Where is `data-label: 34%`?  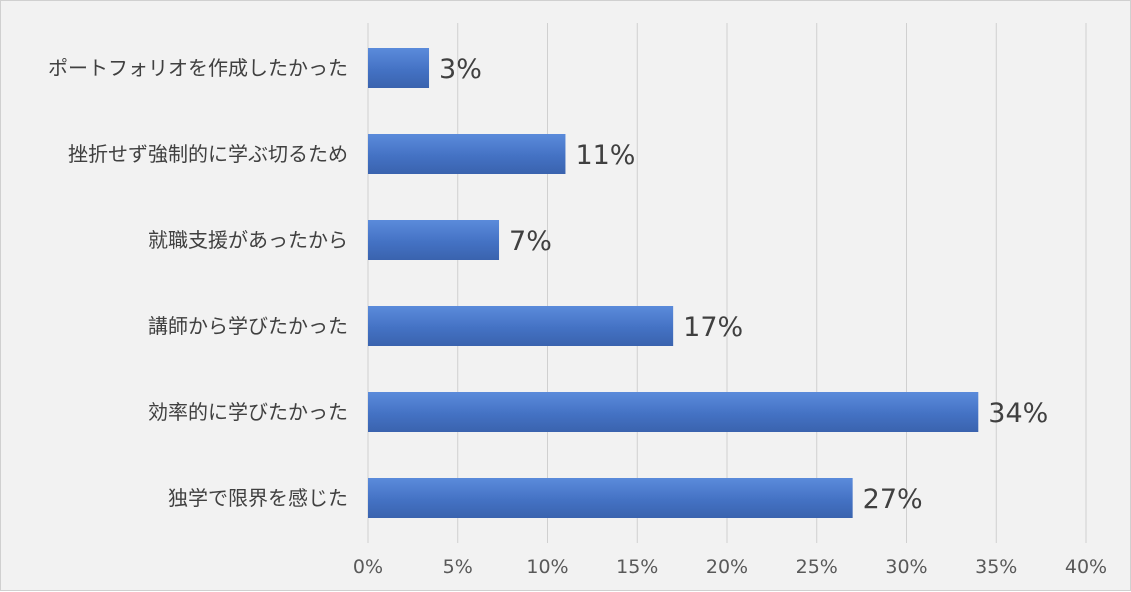
data-label: 34% is located at coordinates (1018, 413).